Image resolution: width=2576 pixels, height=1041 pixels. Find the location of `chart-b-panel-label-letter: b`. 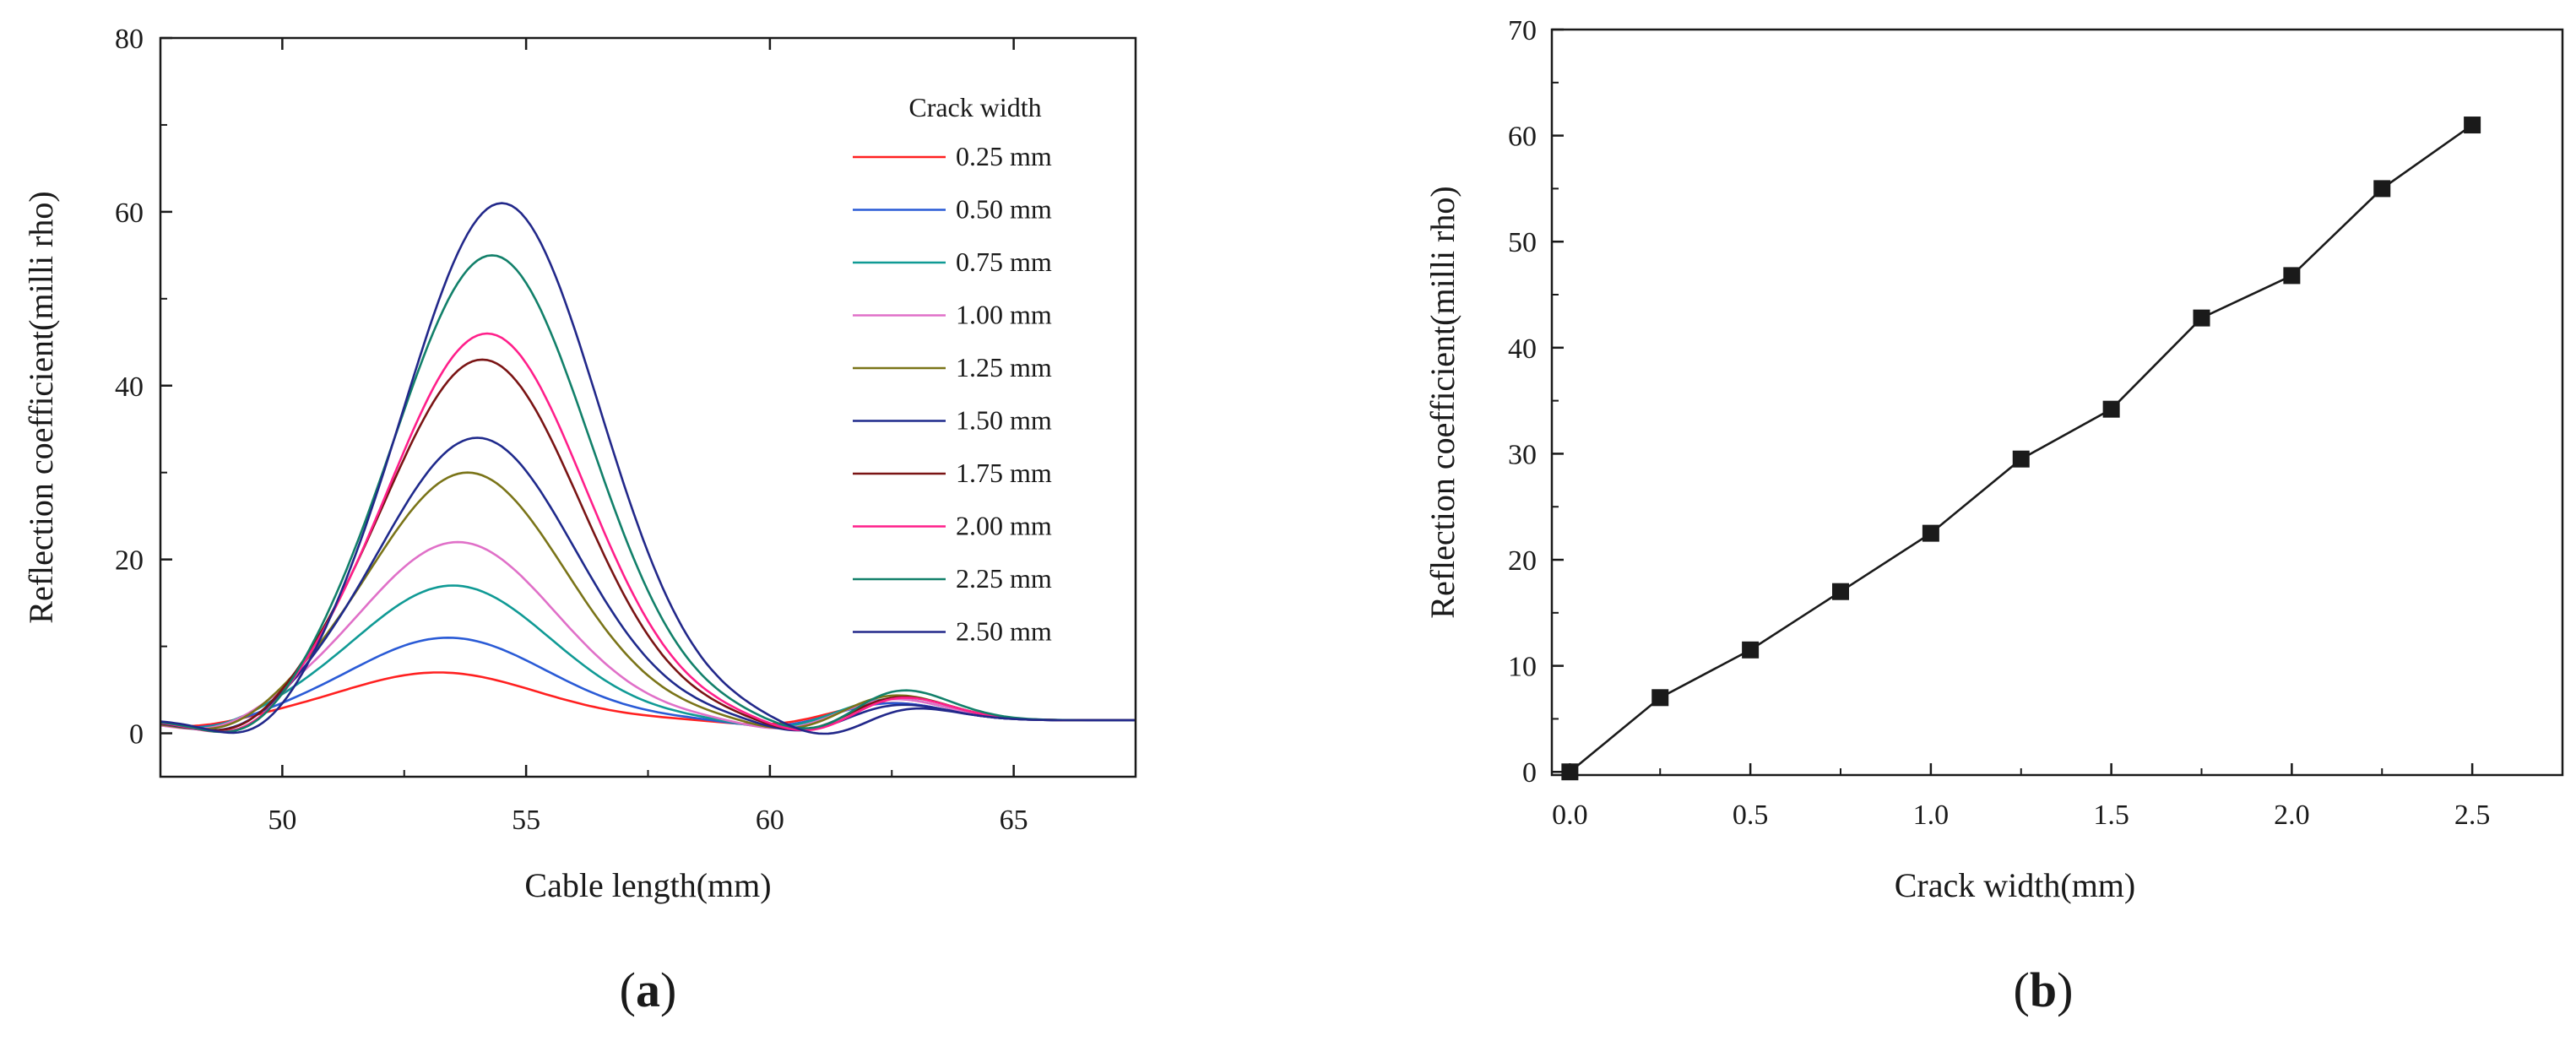

chart-b-panel-label-letter: b is located at coordinates (2044, 989).